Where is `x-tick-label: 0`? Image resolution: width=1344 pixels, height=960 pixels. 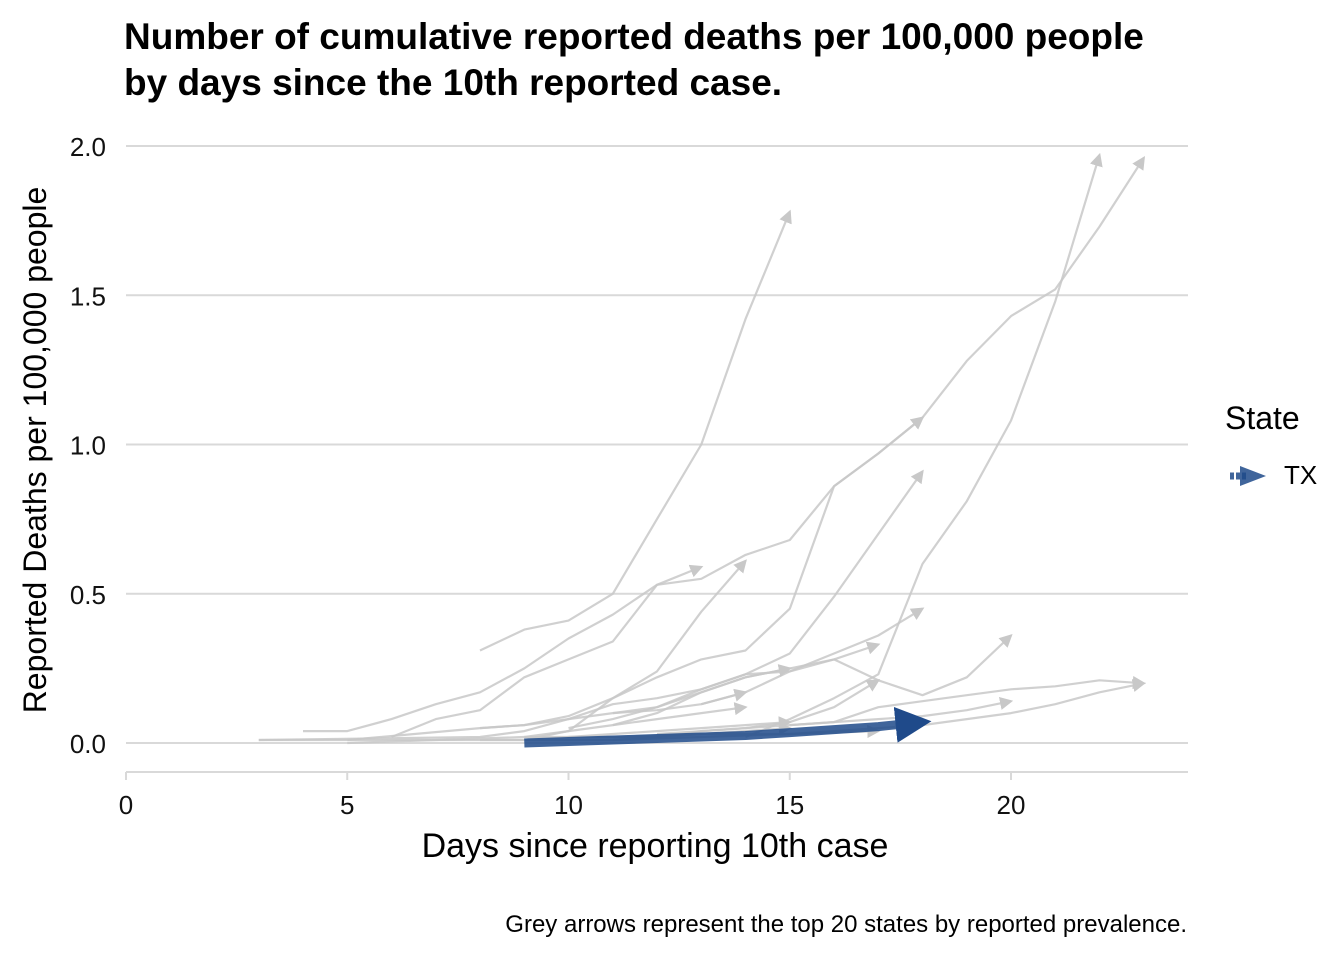 x-tick-label: 0 is located at coordinates (126, 805).